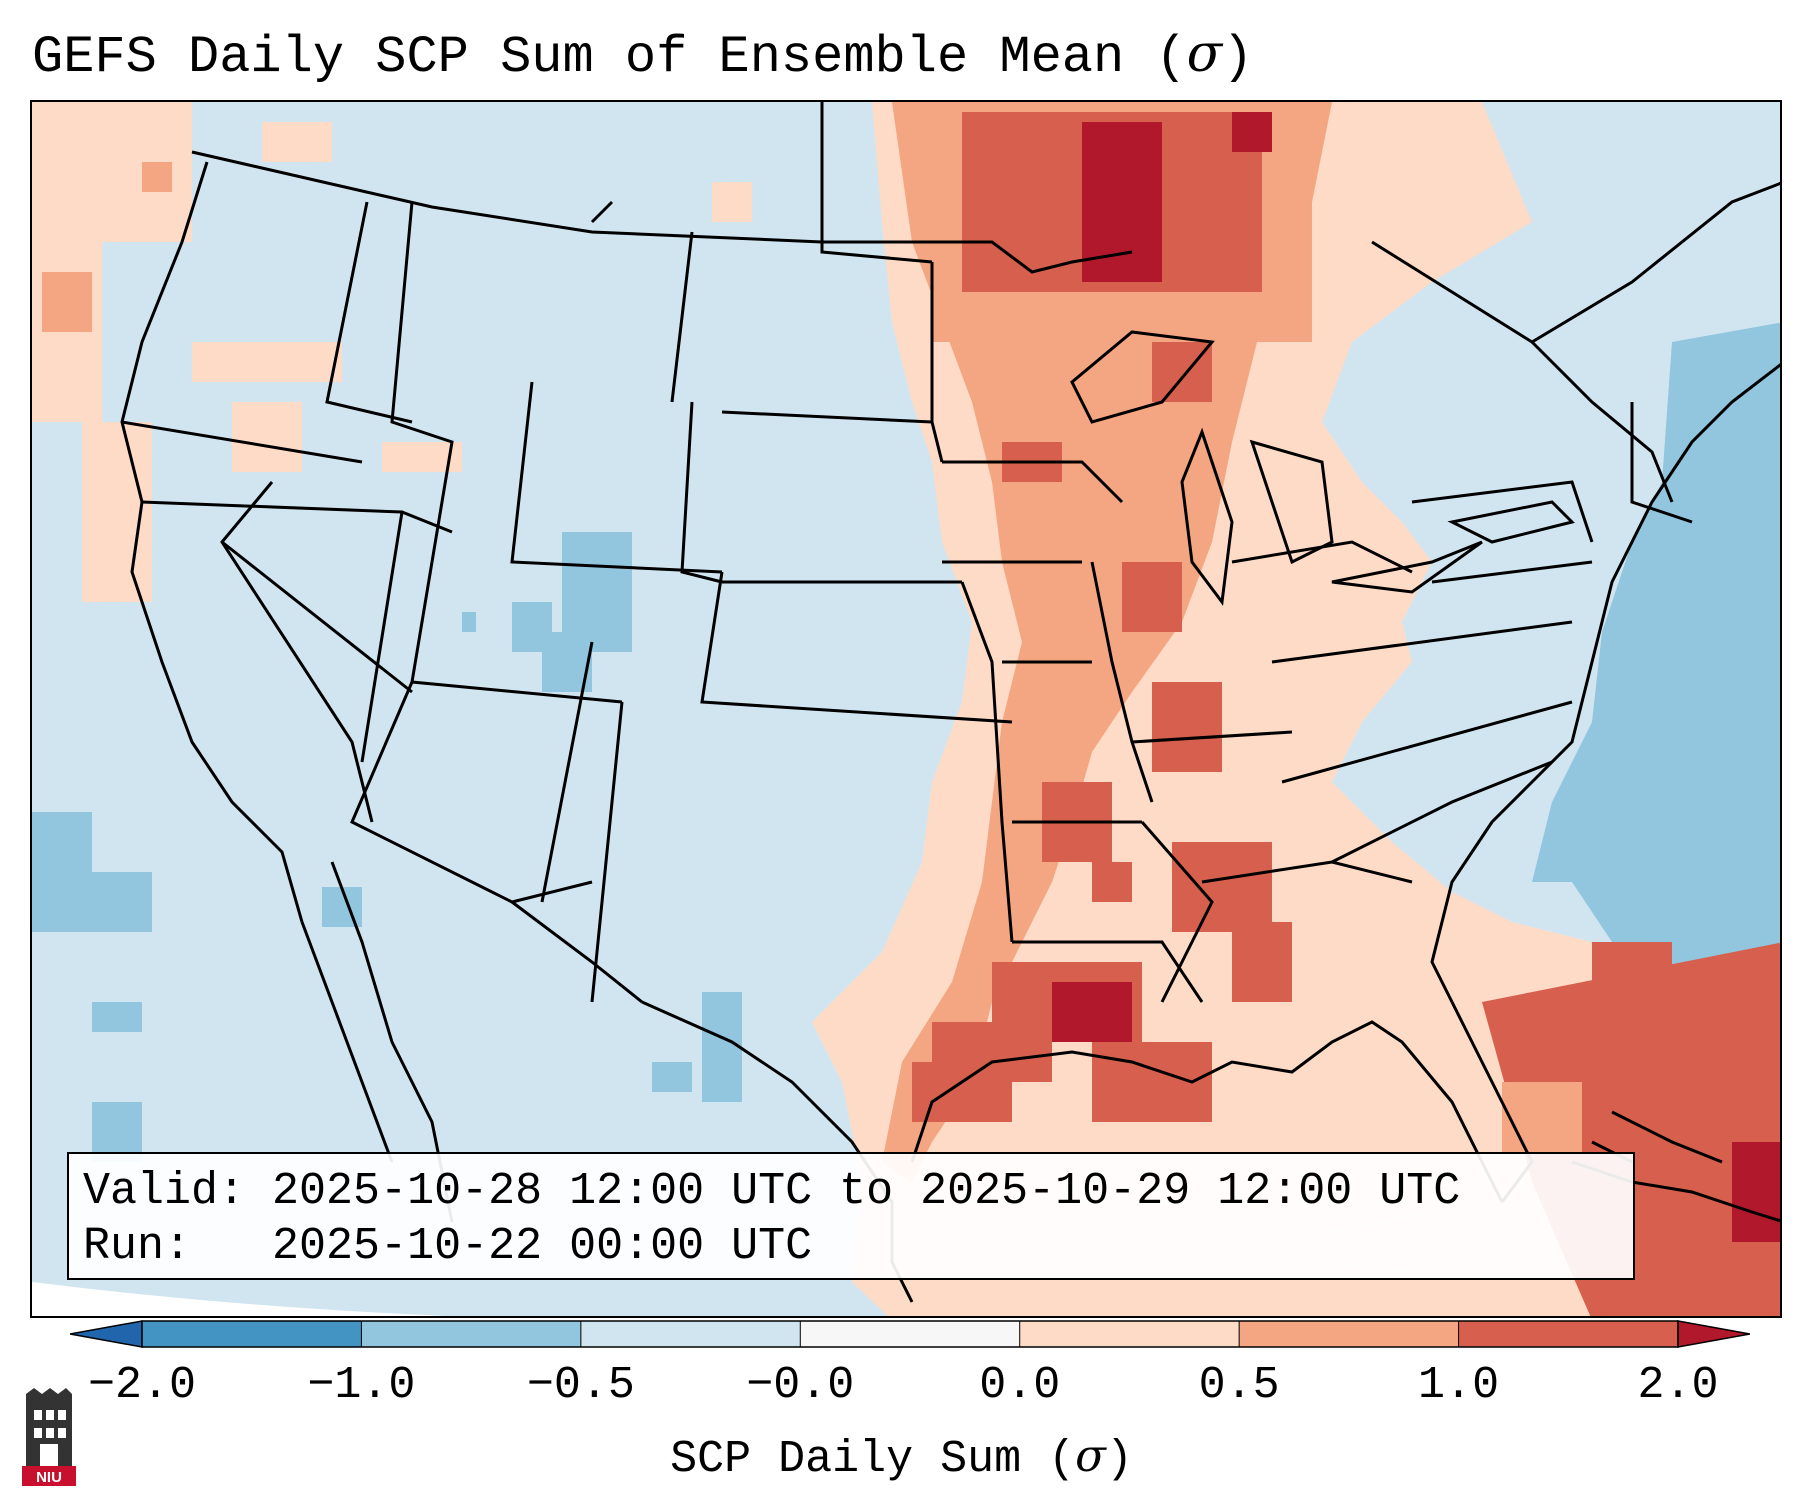  I want to click on outside-domain, so click(239, 1299).